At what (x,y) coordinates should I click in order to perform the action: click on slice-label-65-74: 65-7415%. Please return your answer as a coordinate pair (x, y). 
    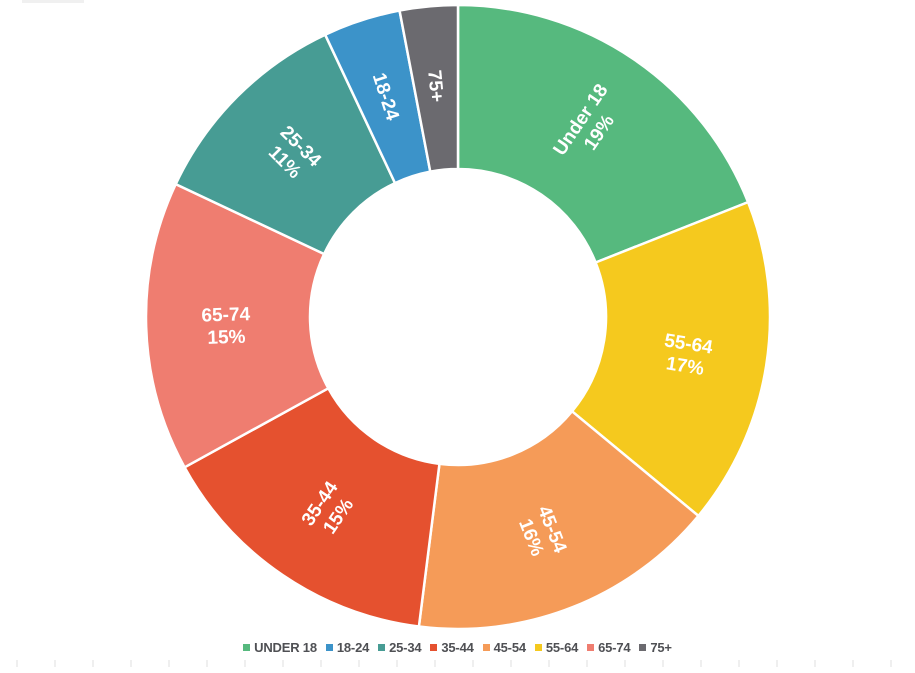
    Looking at the image, I should click on (226, 326).